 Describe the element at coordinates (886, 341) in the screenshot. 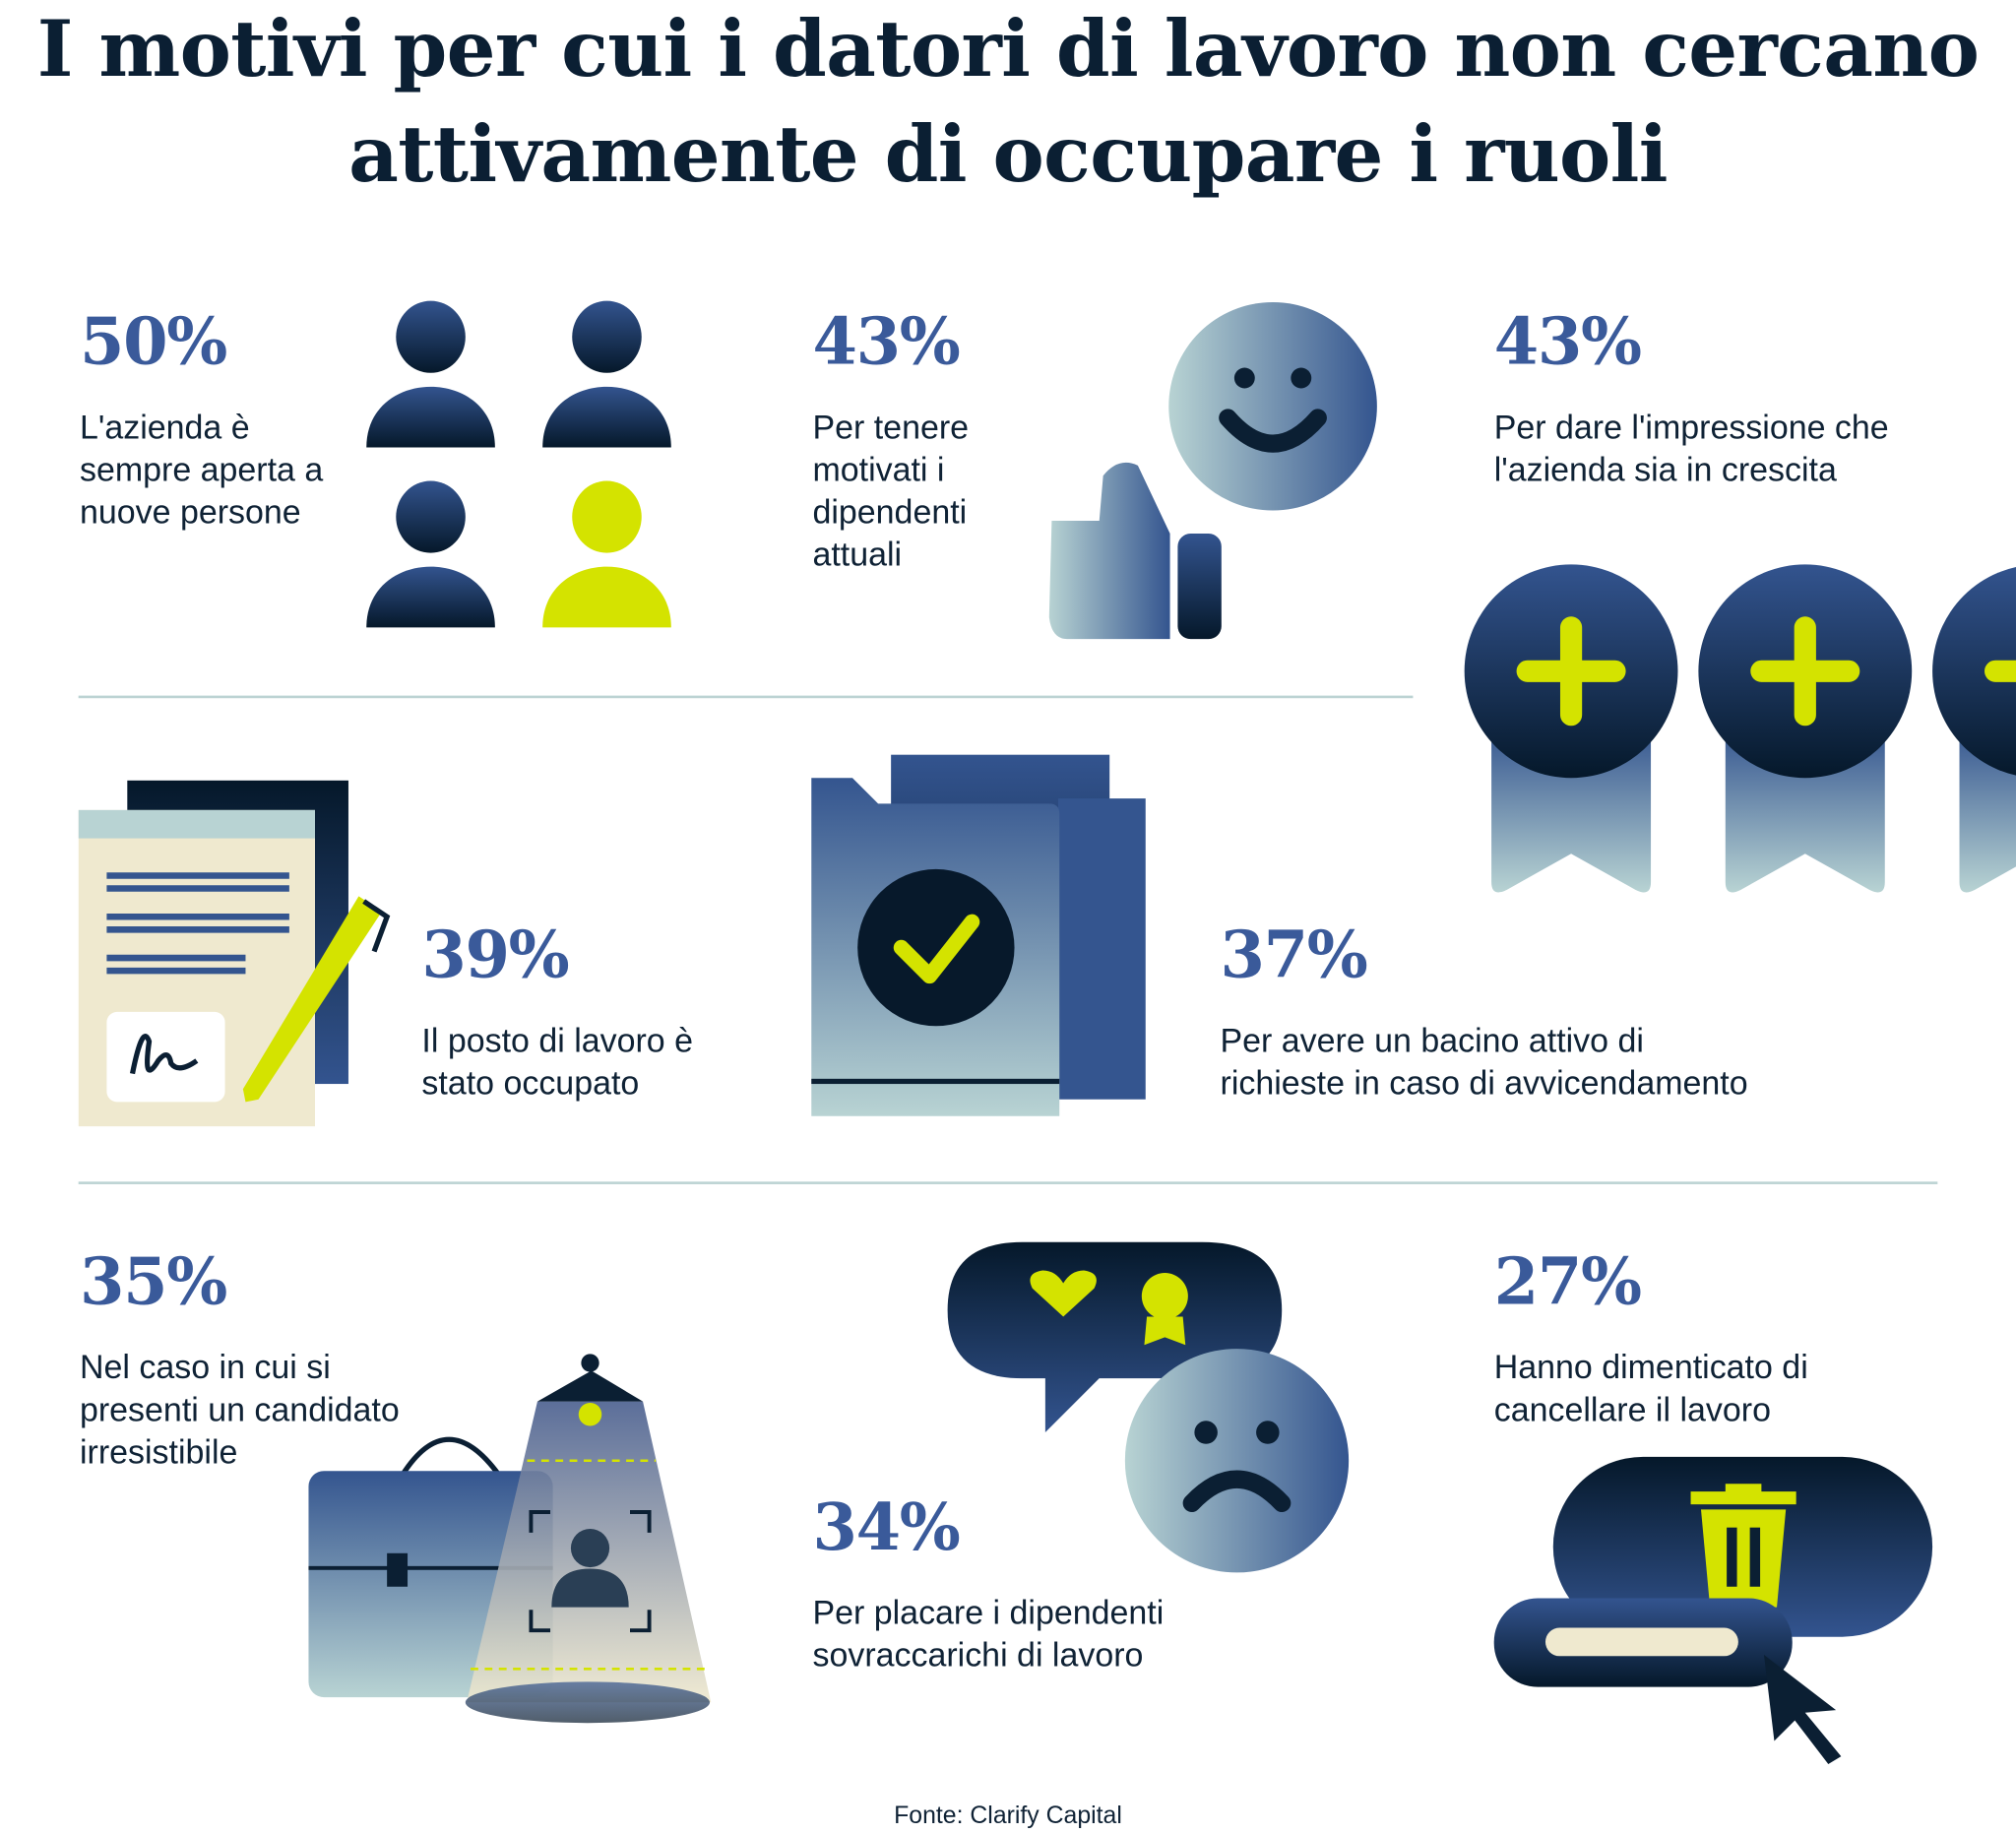

I see `stat-percent-2: 43%` at that location.